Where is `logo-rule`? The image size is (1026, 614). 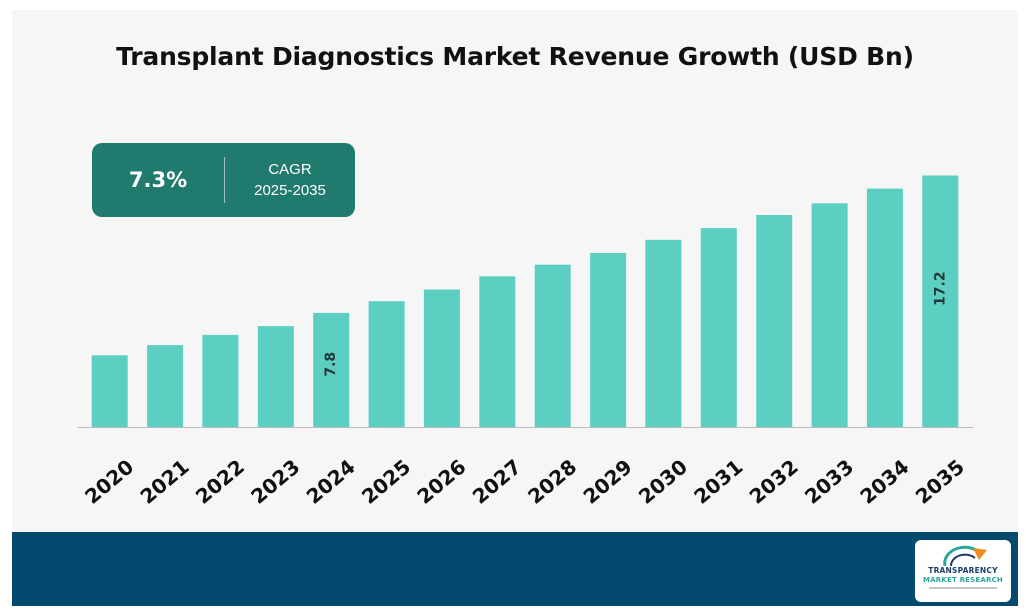
logo-rule is located at coordinates (963, 588).